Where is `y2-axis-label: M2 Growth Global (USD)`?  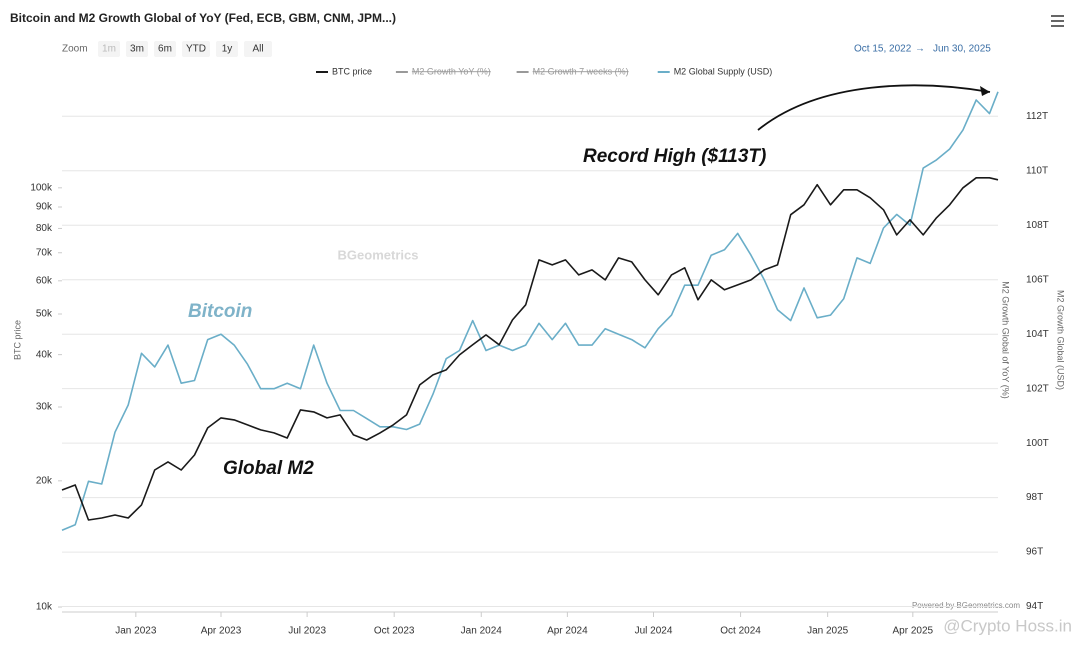
y2-axis-label: M2 Growth Global (USD) is located at coordinates (1061, 340).